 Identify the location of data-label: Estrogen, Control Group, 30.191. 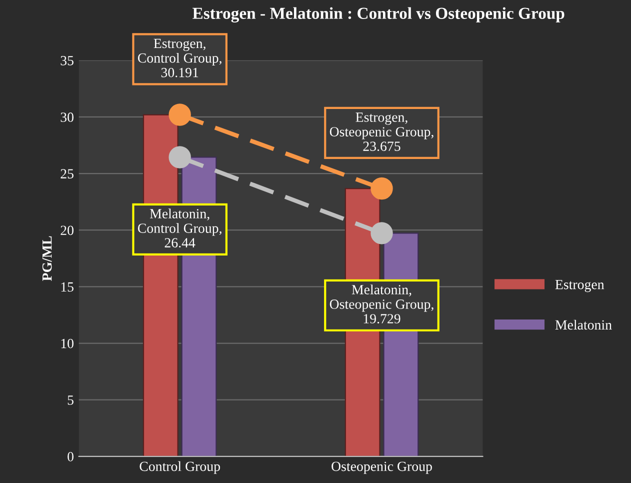
(180, 58).